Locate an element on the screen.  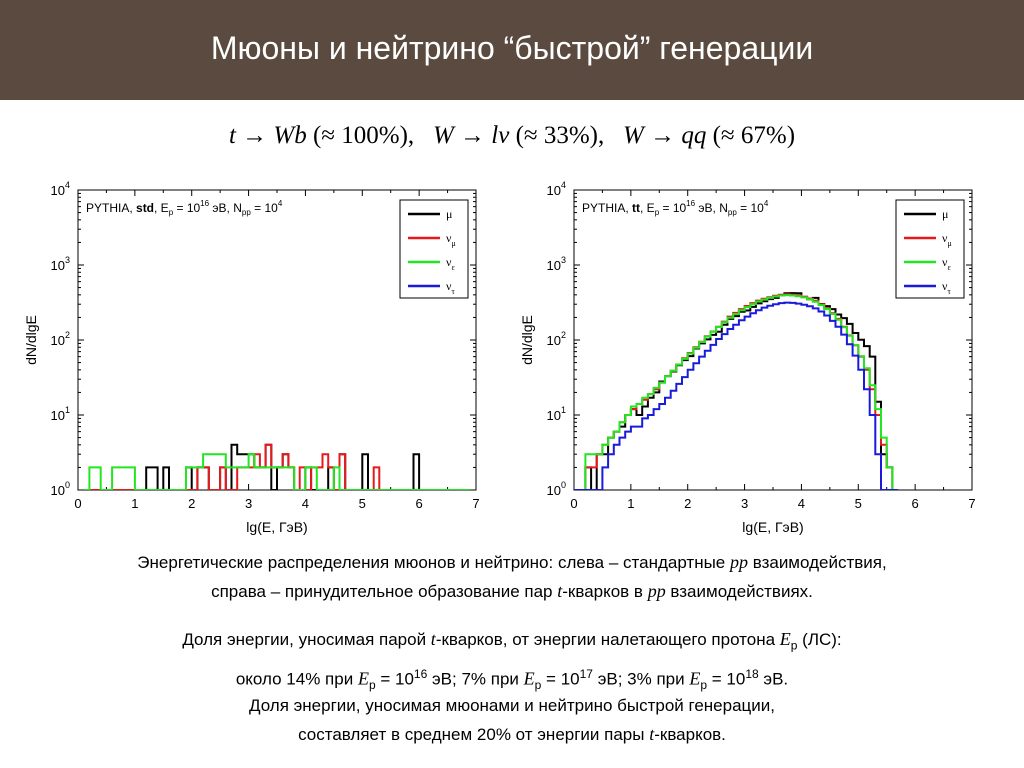
caption2-eq-3: = 10 is located at coordinates (726, 680).